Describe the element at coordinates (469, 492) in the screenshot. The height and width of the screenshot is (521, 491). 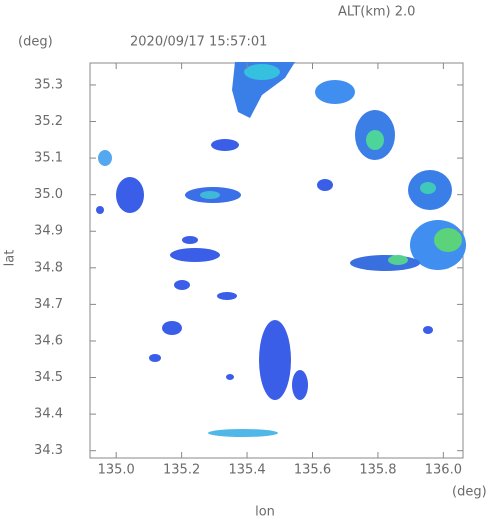
I see `x-unit: (deg)` at that location.